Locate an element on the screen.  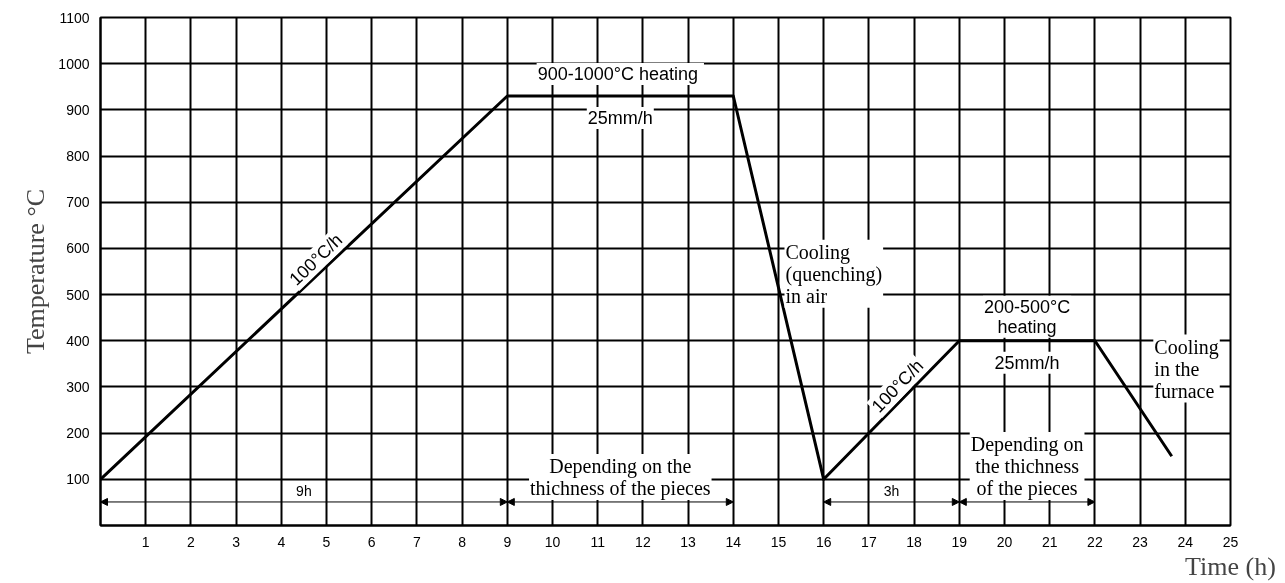
x-tick-label: 23 is located at coordinates (1140, 541).